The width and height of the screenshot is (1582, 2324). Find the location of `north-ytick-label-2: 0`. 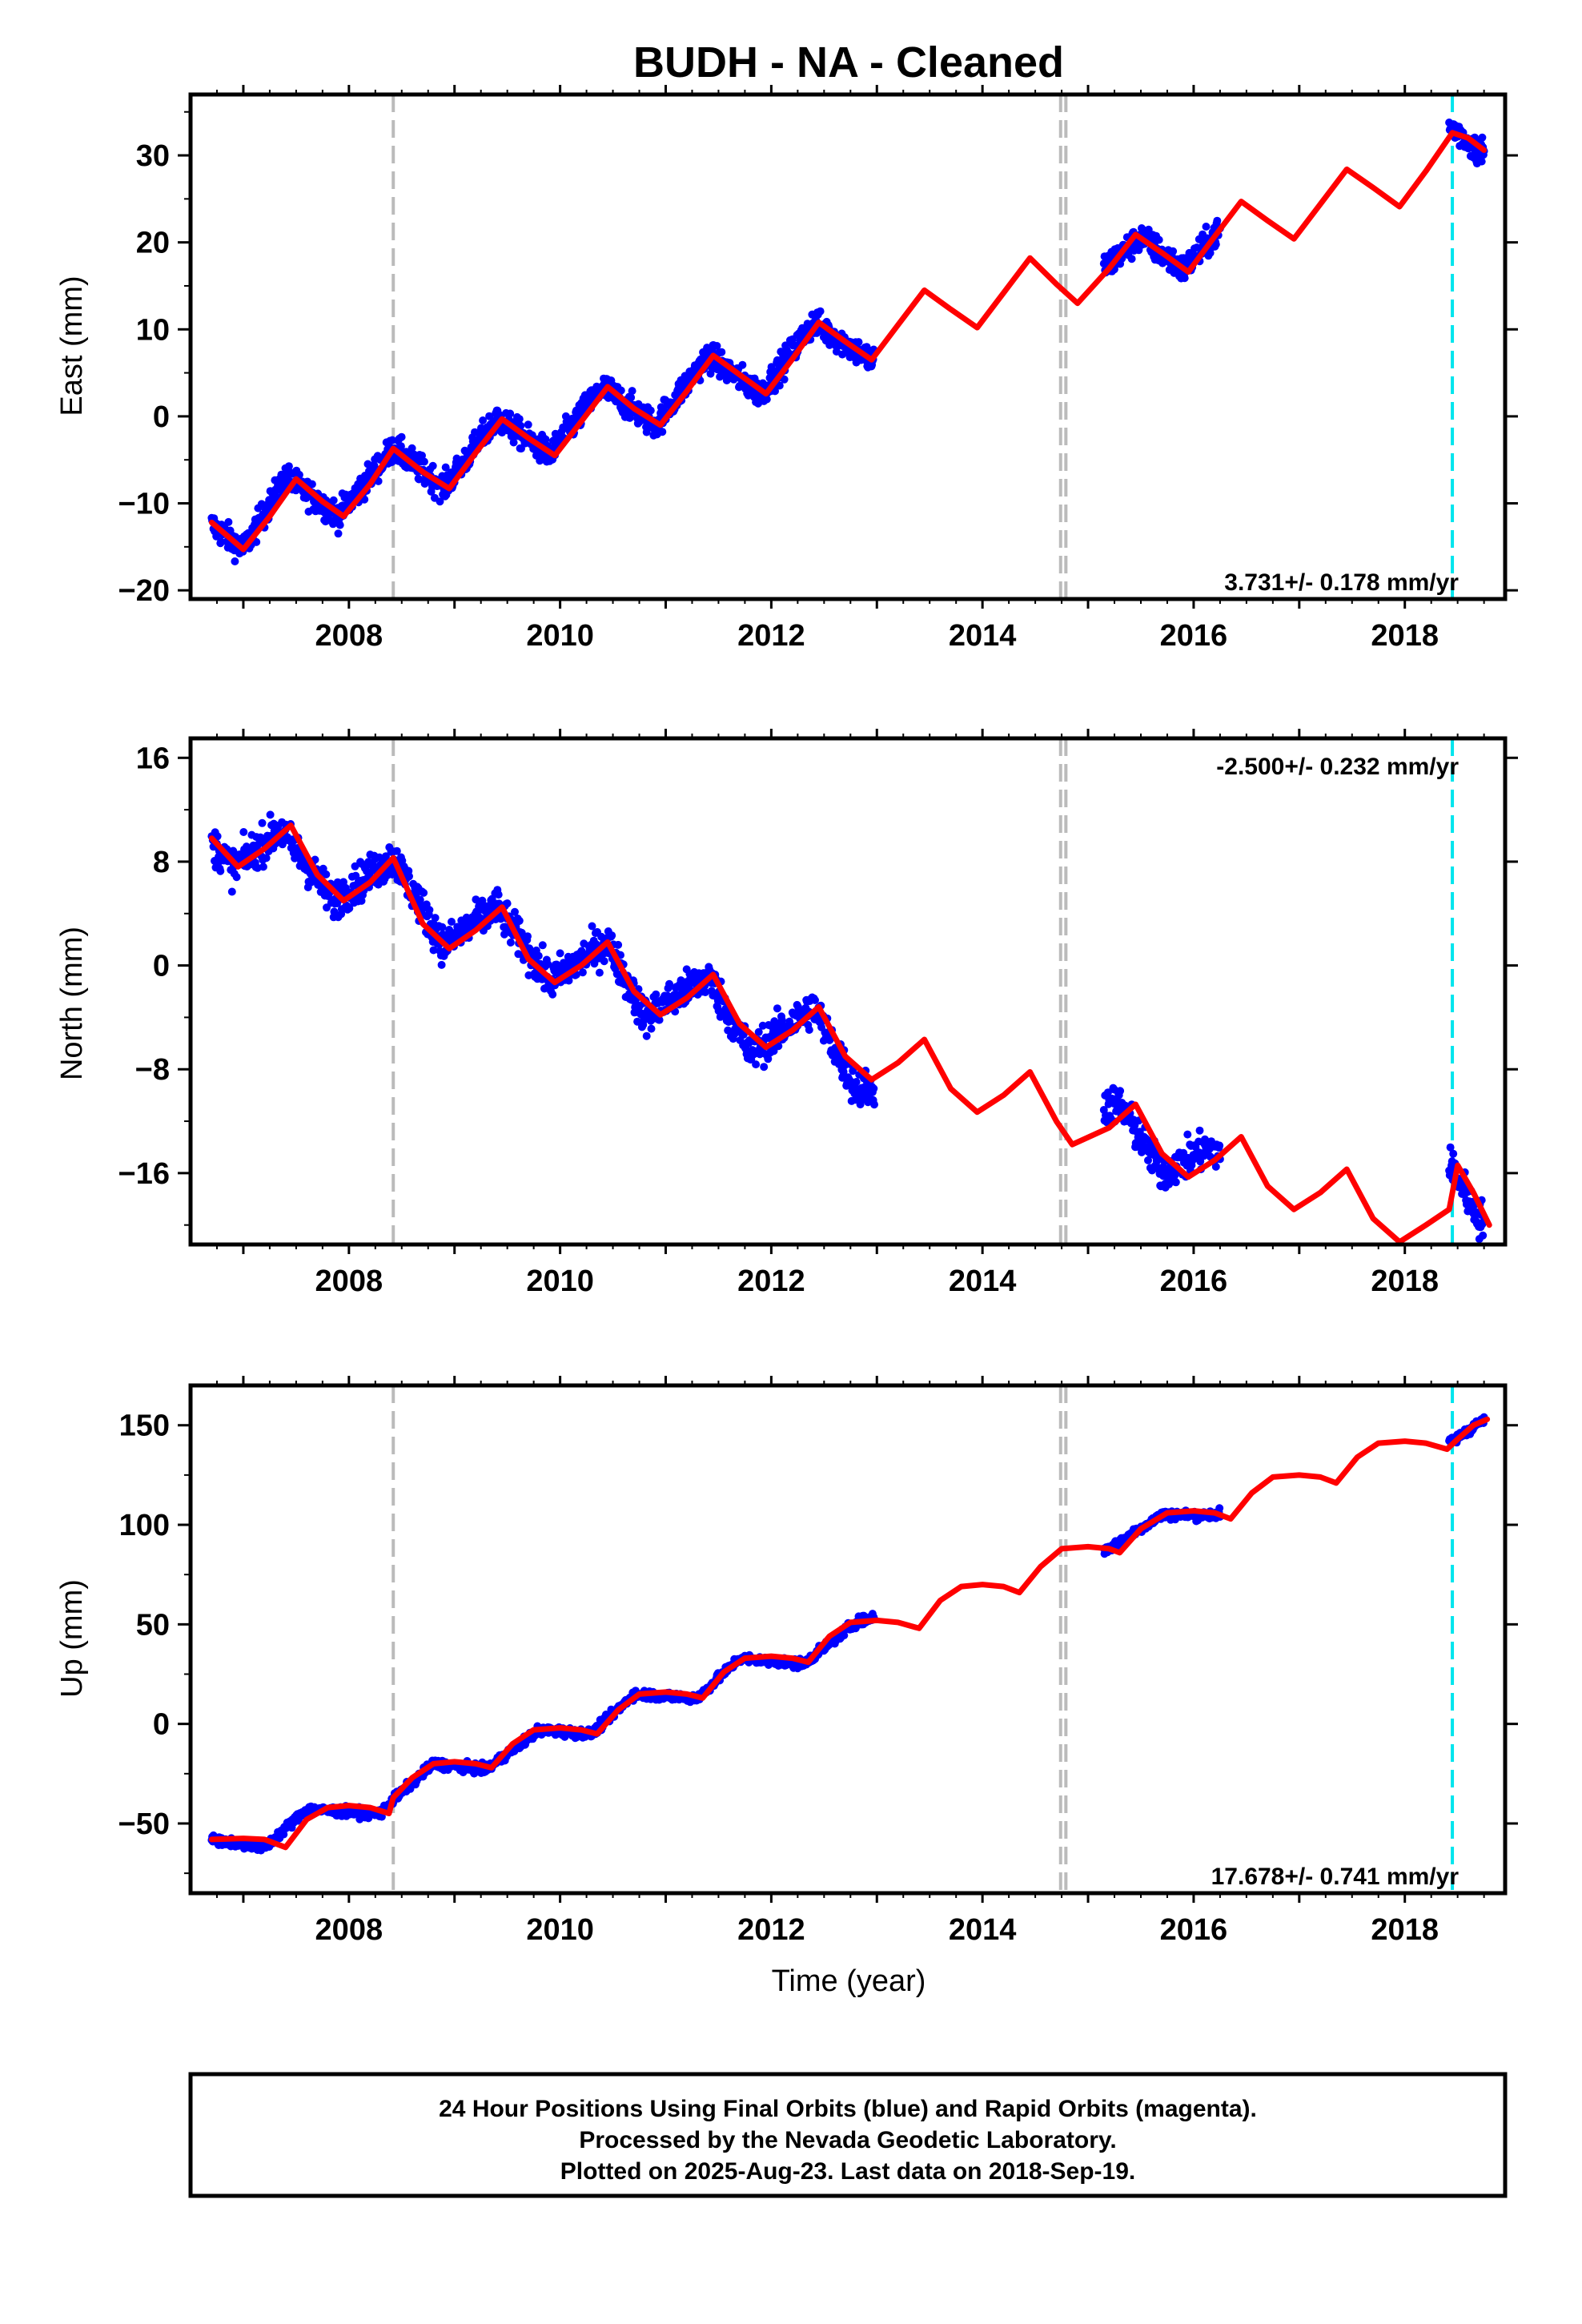

north-ytick-label-2: 0 is located at coordinates (161, 966).